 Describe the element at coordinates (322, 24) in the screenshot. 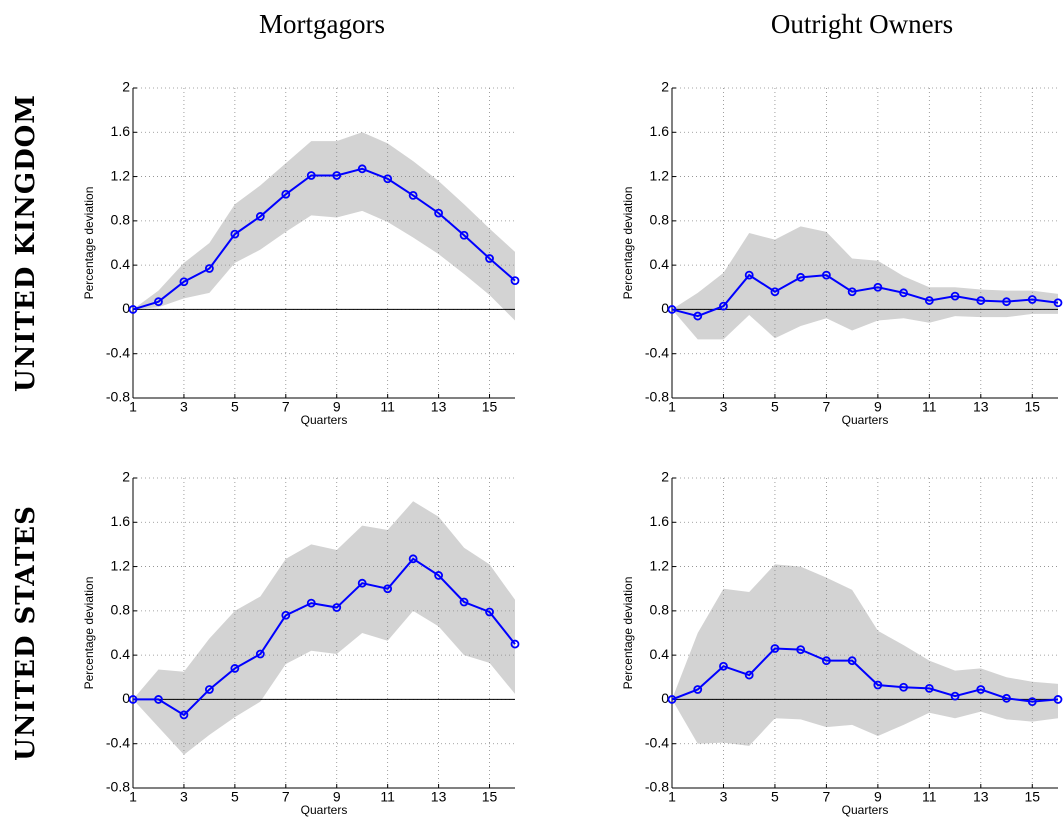

I see `column-title: Mortgagors` at that location.